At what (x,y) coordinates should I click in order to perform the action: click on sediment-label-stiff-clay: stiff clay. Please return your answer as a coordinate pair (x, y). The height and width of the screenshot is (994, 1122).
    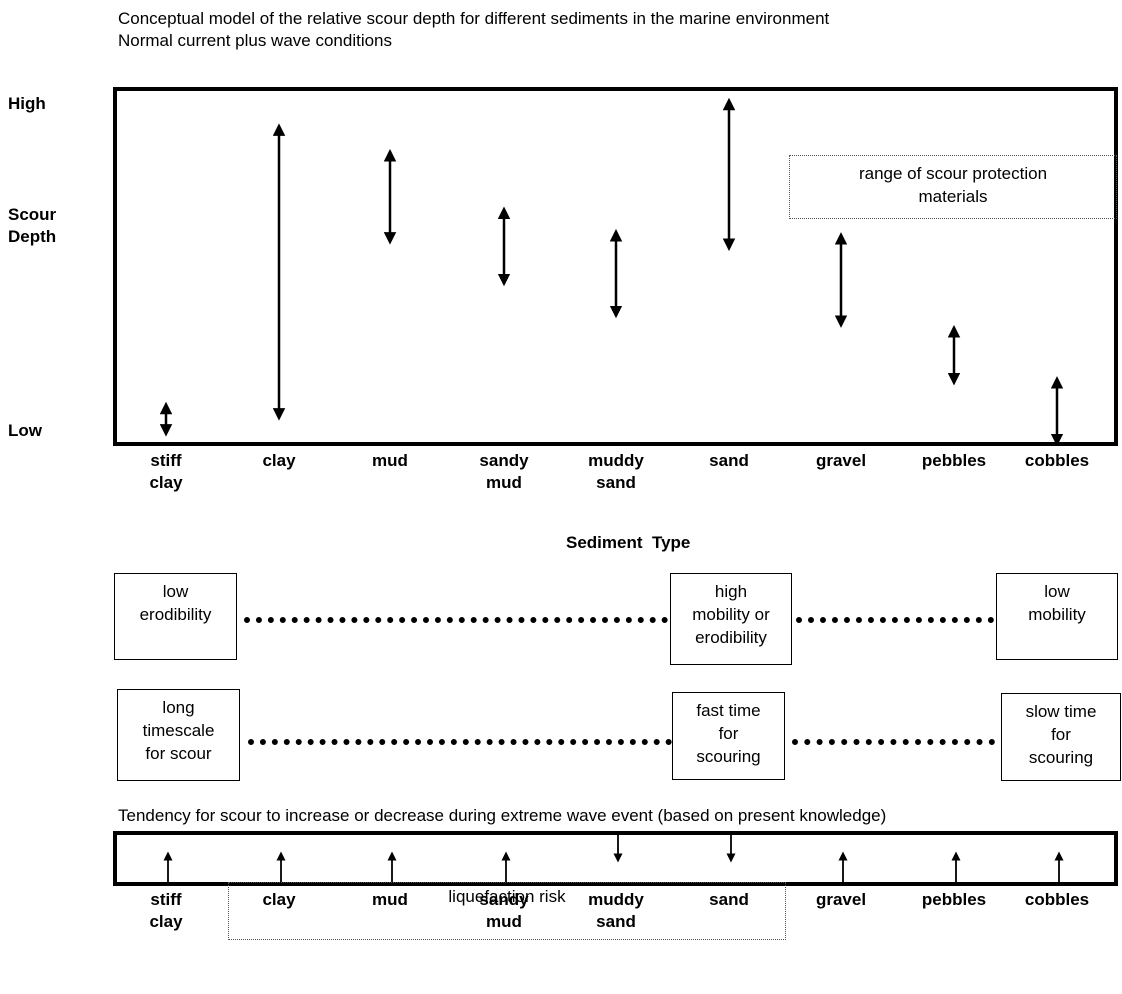
    Looking at the image, I should click on (166, 471).